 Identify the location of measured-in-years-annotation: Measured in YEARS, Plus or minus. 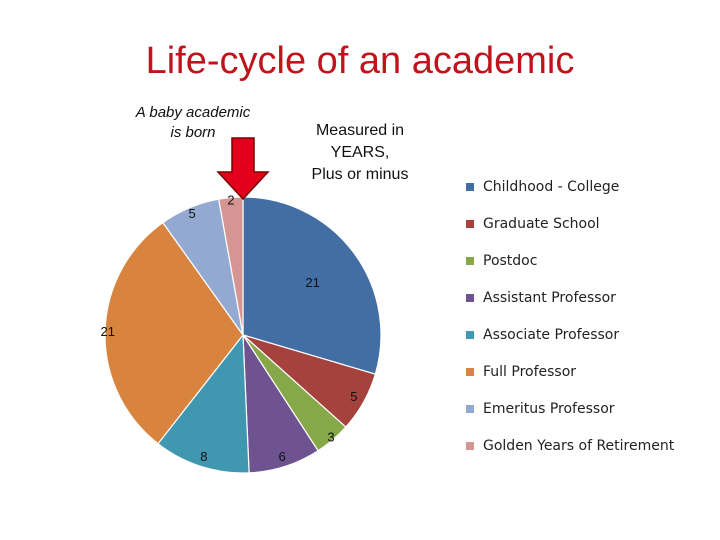
(360, 153).